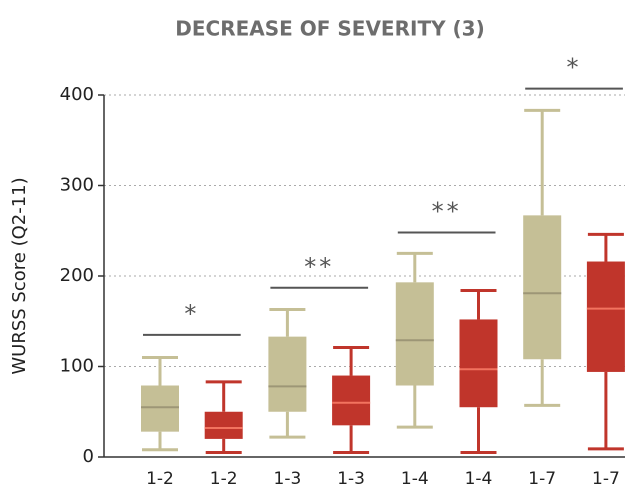  Describe the element at coordinates (329, 29) in the screenshot. I see `chart-title: DECREASE OF SEVERITY (3)` at that location.